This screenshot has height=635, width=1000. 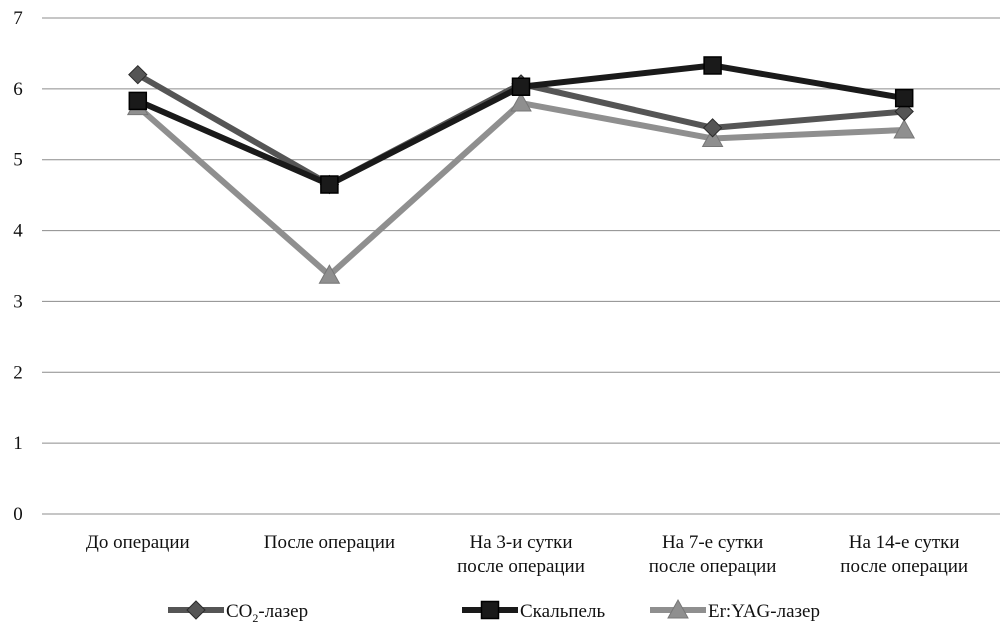 I want to click on legend-item-triangle: Er:YAG-лазер, so click(x=735, y=610).